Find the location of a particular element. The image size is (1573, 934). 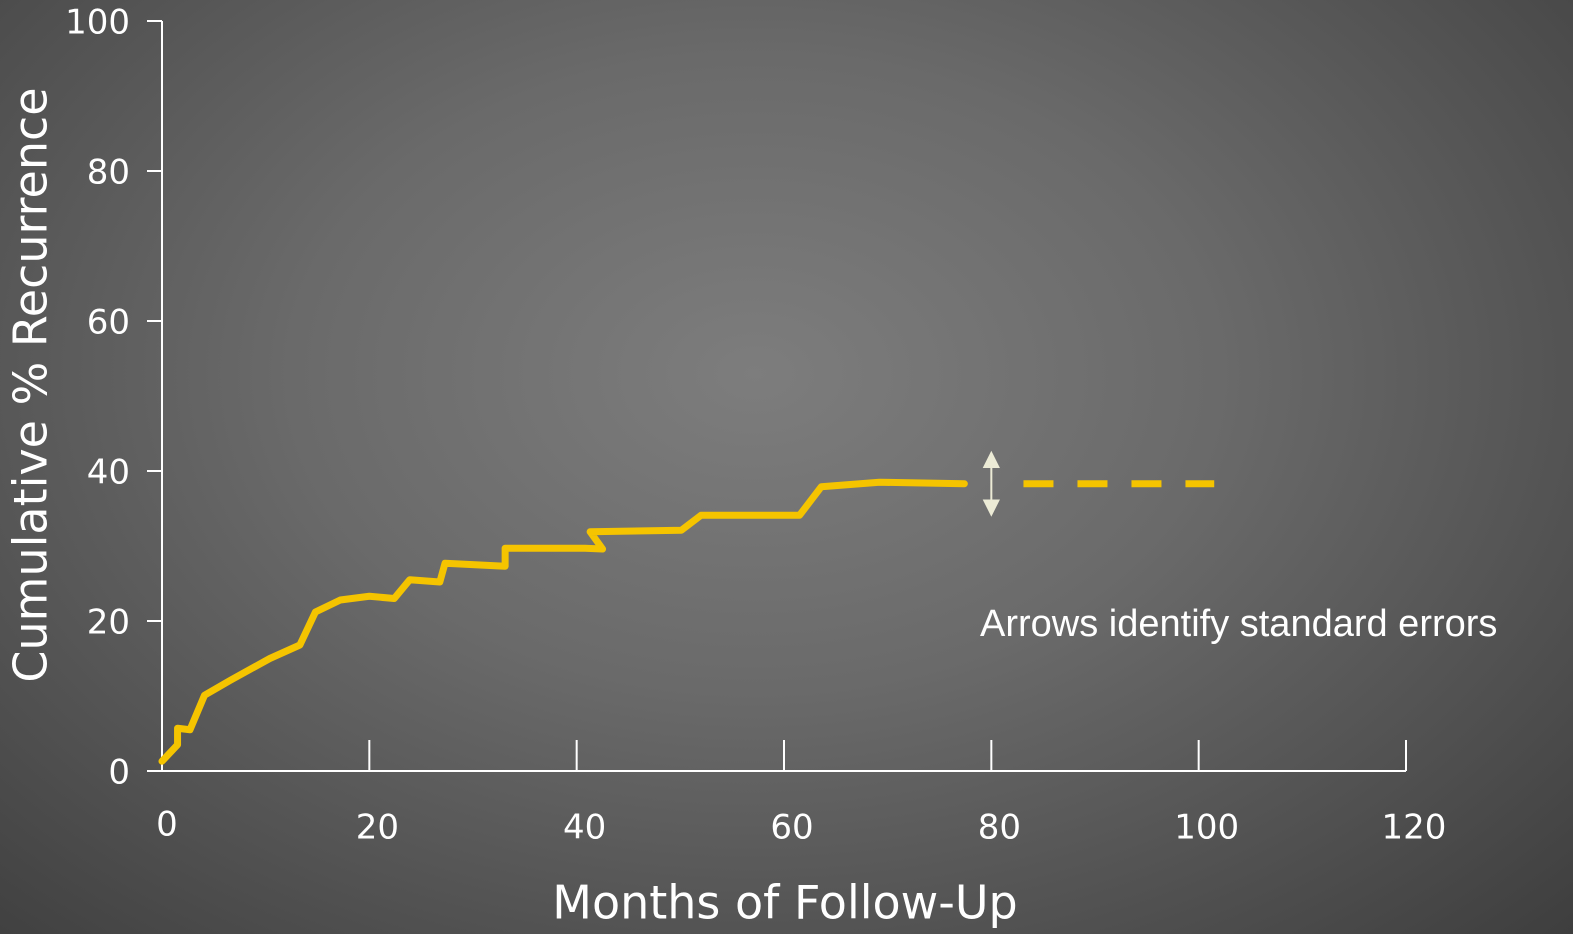

x-tick-label: 60 is located at coordinates (791, 828).